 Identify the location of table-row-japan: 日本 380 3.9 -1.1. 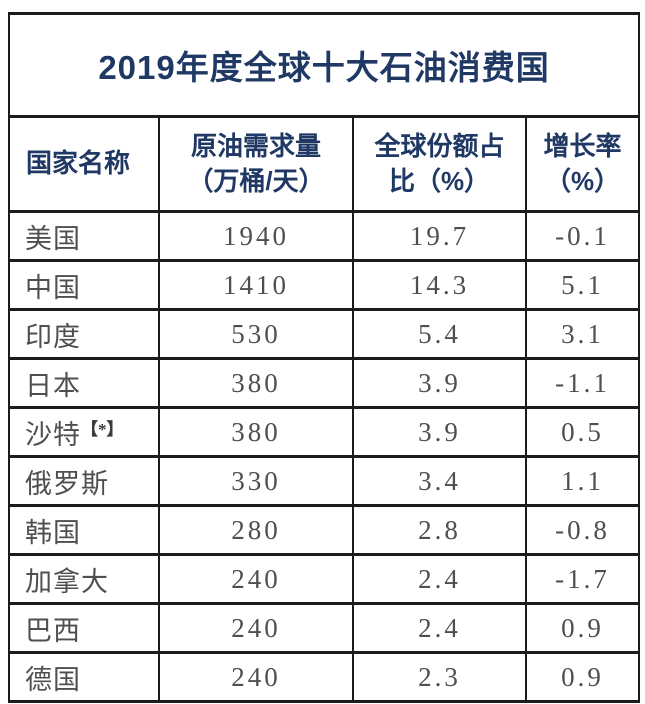
(324, 383).